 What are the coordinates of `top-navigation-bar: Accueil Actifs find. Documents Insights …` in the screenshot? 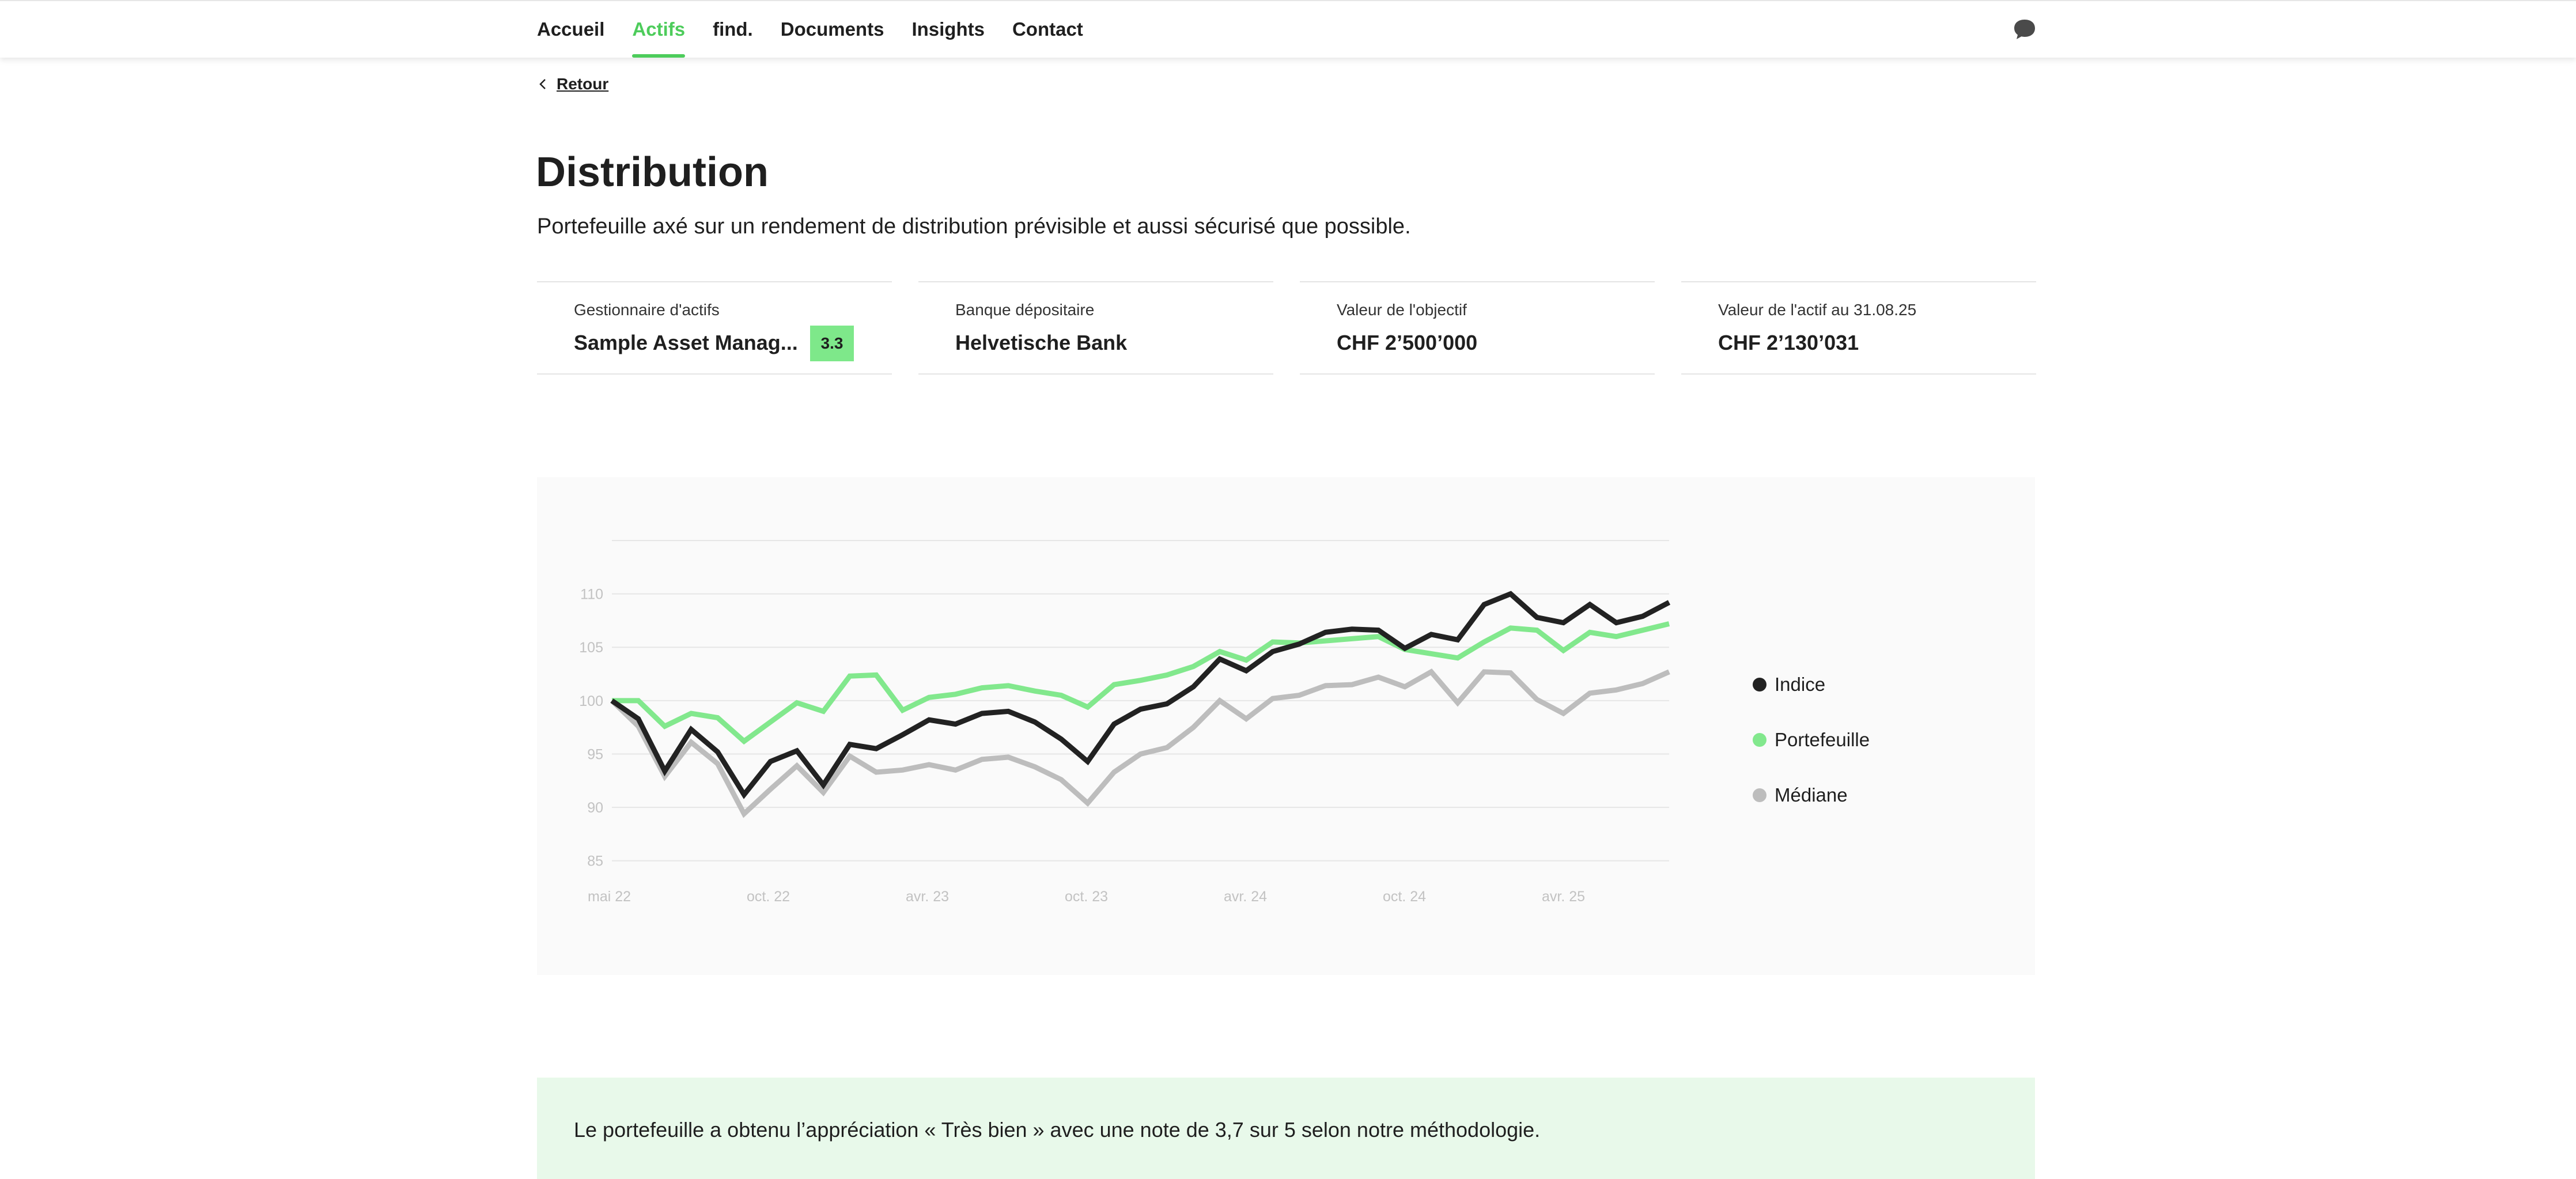 It's located at (1288, 29).